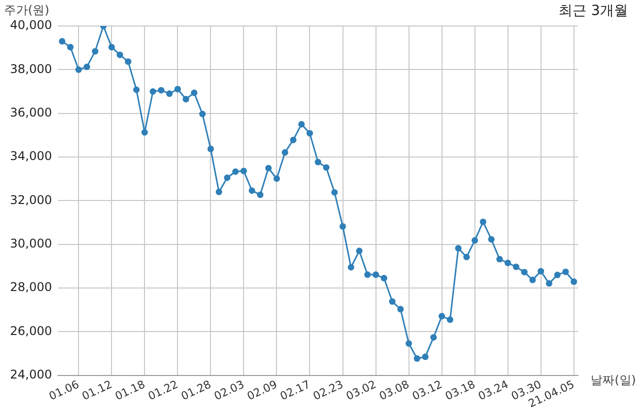 The image size is (640, 414). I want to click on y-tick-label: 28,000, so click(31, 287).